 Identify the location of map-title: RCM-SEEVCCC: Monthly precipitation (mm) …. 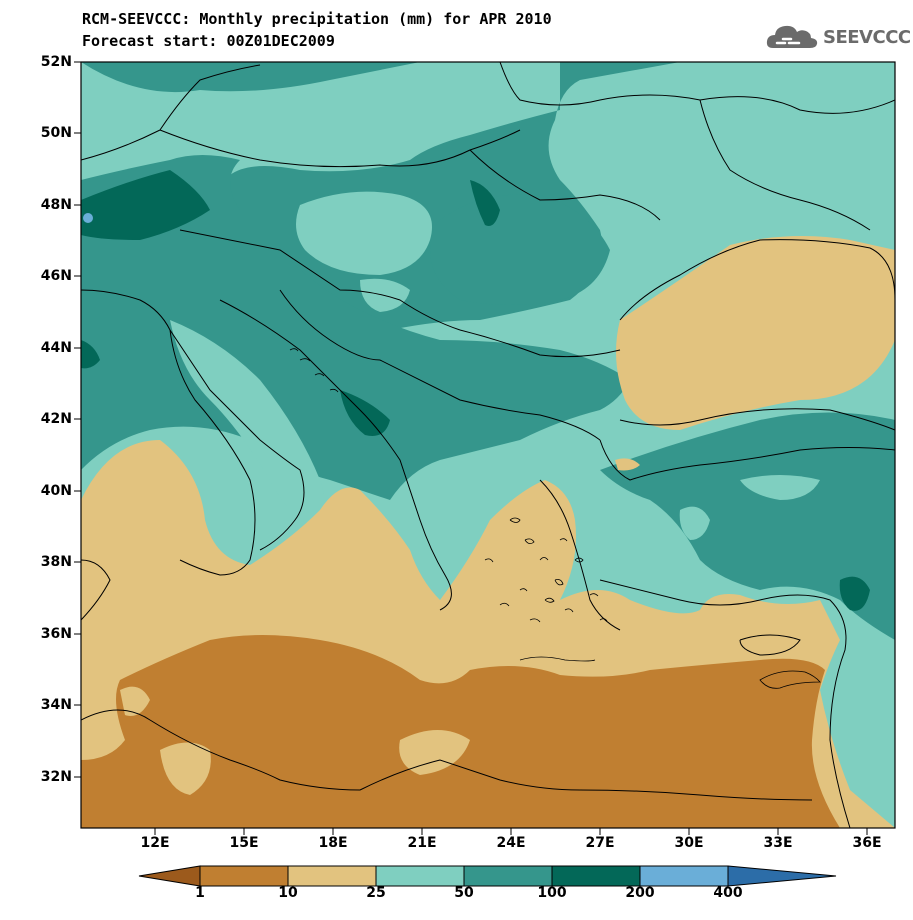
(317, 19).